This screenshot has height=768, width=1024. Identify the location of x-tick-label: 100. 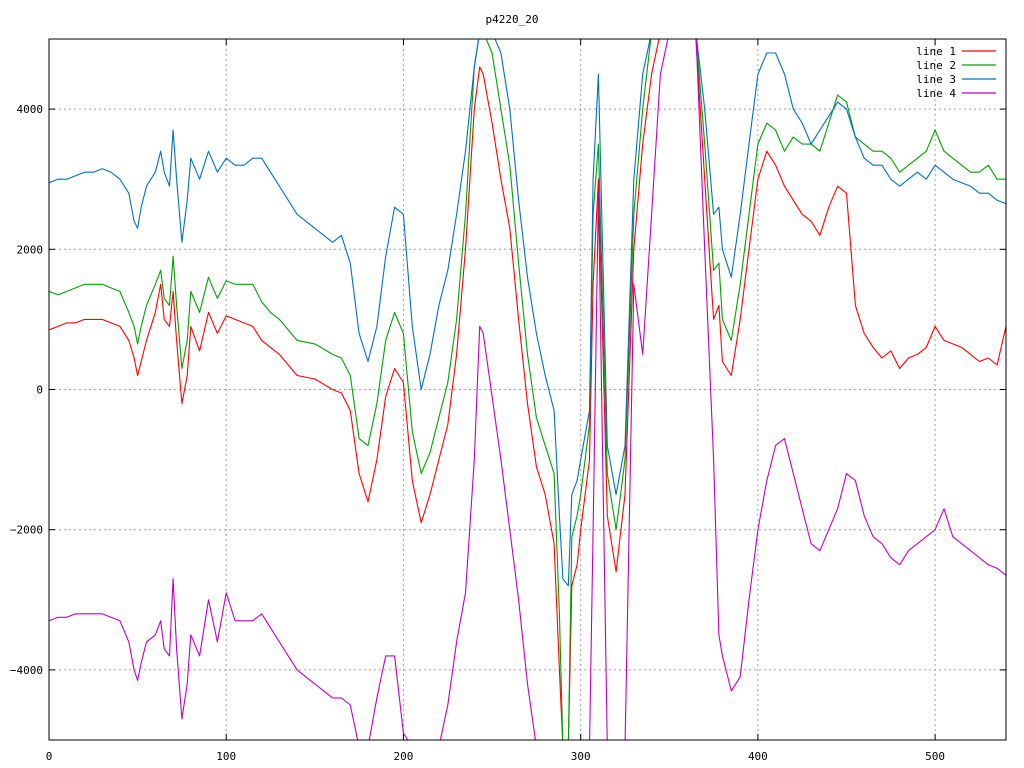
(226, 756).